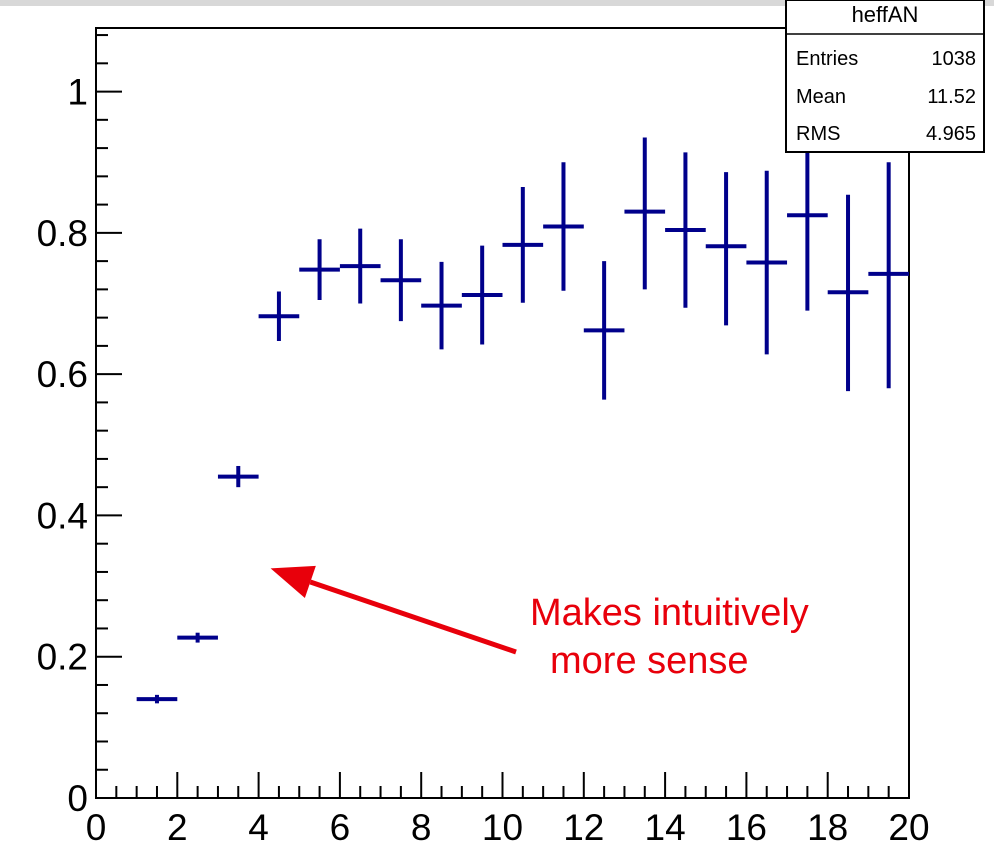 This screenshot has width=994, height=843. I want to click on x-tick-label: 4, so click(258, 825).